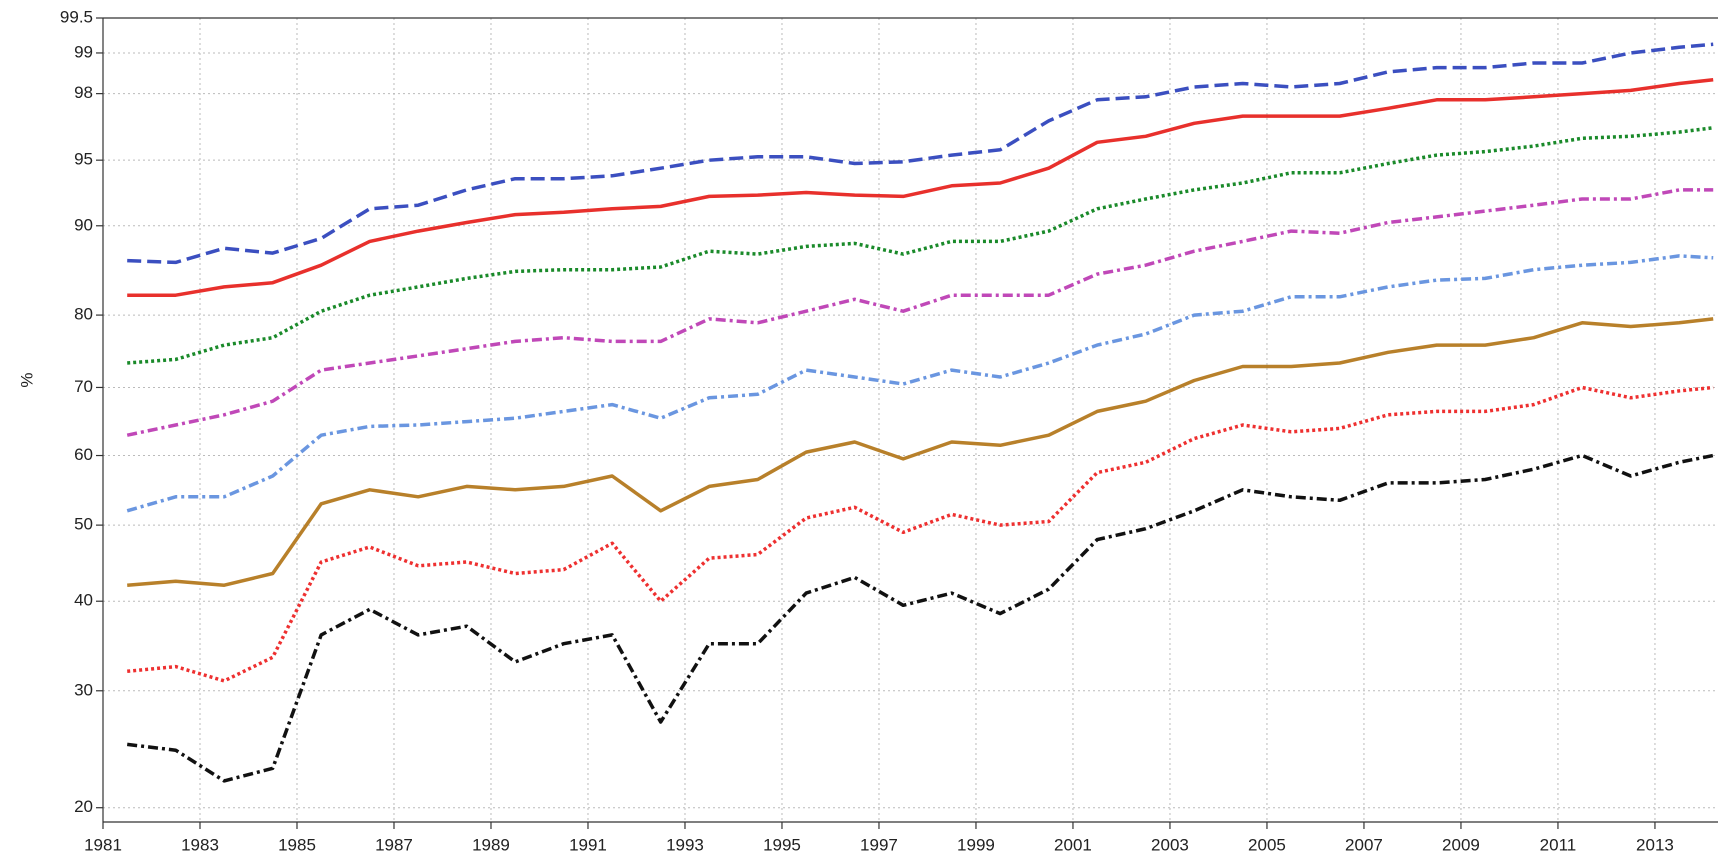  What do you see at coordinates (103, 844) in the screenshot?
I see `x-tick-label: 1981` at bounding box center [103, 844].